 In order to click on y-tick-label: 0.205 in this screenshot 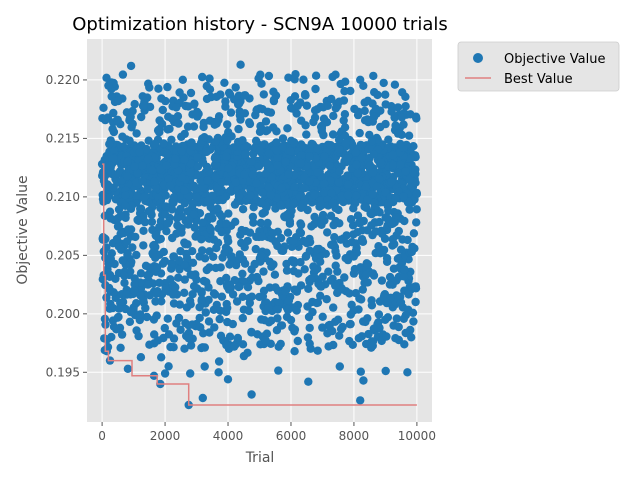, I will do `click(63, 255)`.